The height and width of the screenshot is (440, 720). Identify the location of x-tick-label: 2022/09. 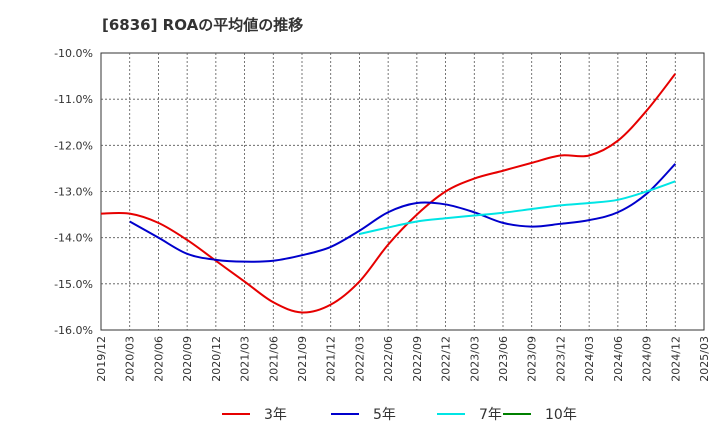
(417, 359).